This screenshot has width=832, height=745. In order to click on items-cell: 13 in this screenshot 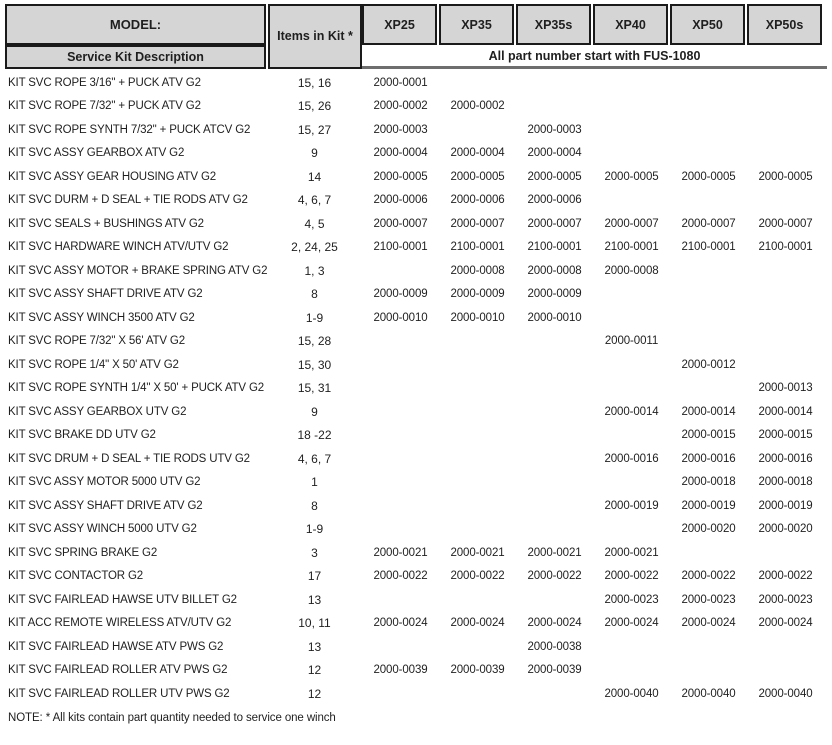, I will do `click(314, 646)`.